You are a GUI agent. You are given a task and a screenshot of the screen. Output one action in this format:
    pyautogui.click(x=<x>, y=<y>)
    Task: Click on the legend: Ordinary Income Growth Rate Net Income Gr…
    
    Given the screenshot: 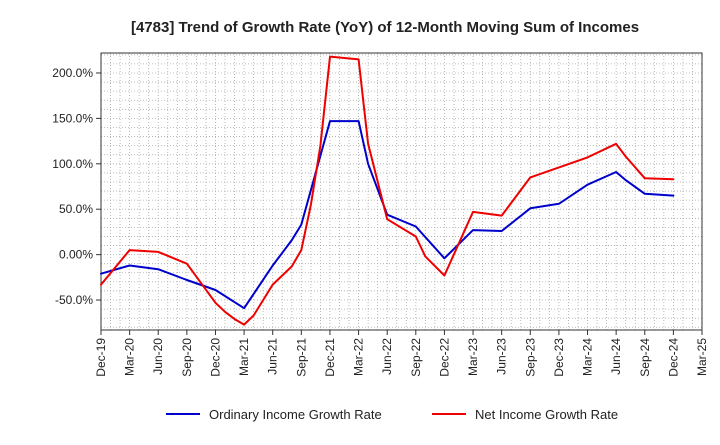 What is the action you would take?
    pyautogui.click(x=392, y=414)
    